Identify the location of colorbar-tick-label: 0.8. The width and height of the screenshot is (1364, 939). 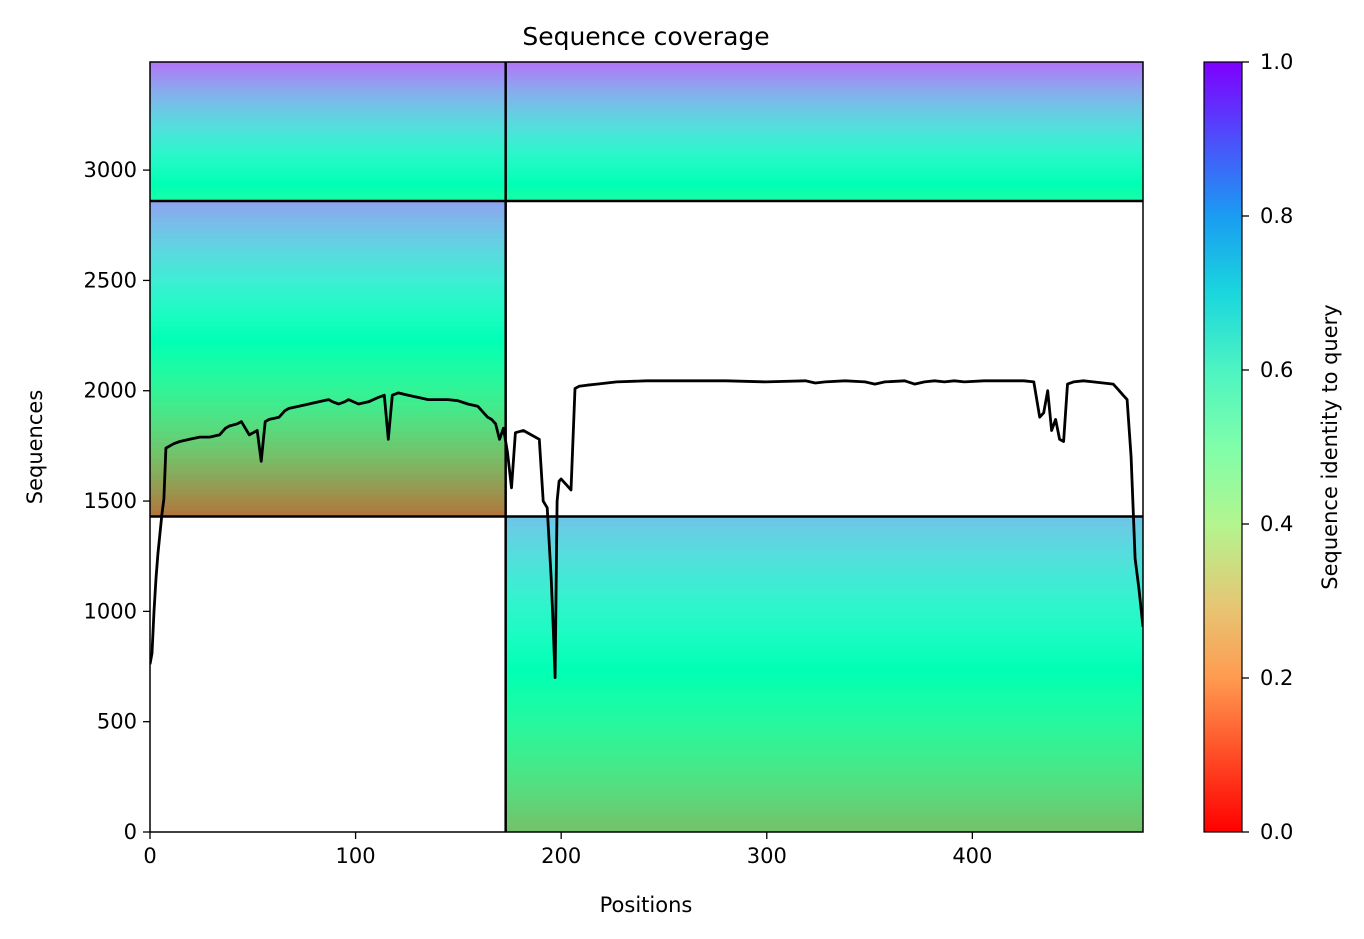
(1276, 216).